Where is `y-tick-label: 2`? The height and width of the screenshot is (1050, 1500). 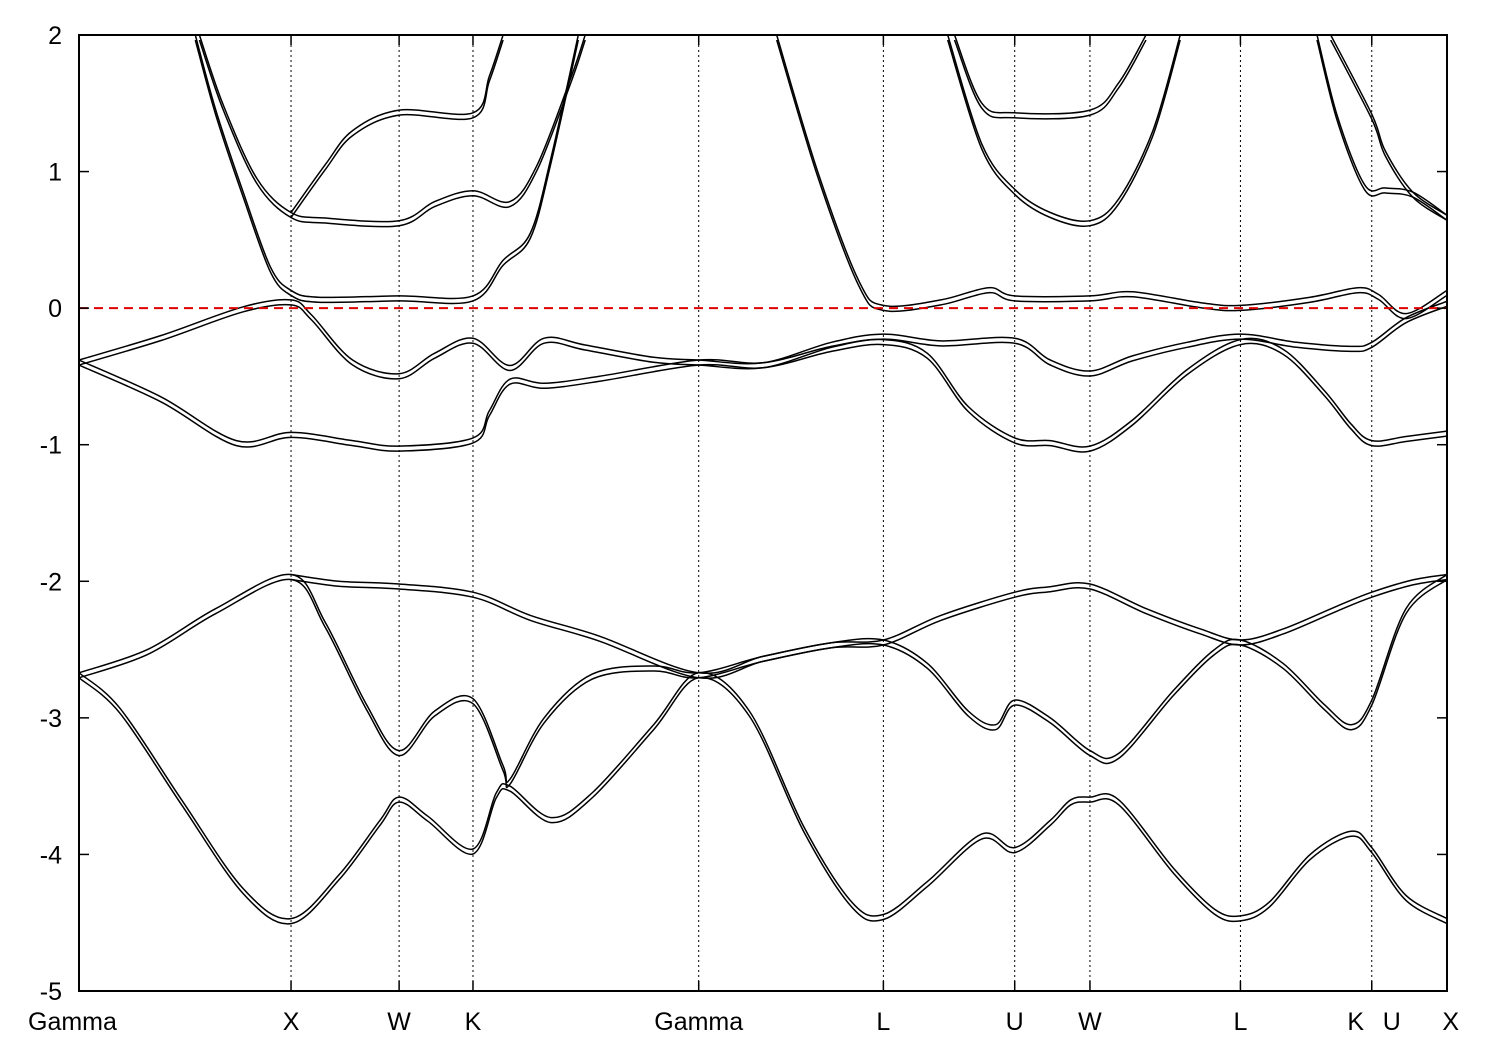 y-tick-label: 2 is located at coordinates (55, 36).